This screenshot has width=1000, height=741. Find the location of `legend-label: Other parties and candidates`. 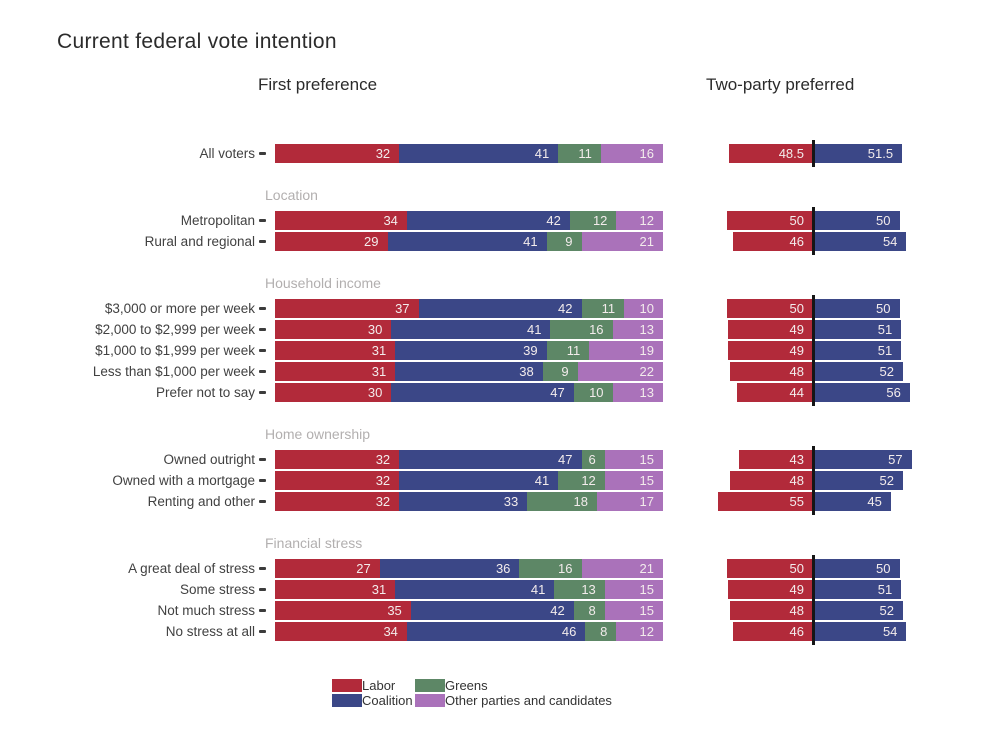

legend-label: Other parties and candidates is located at coordinates (528, 700).